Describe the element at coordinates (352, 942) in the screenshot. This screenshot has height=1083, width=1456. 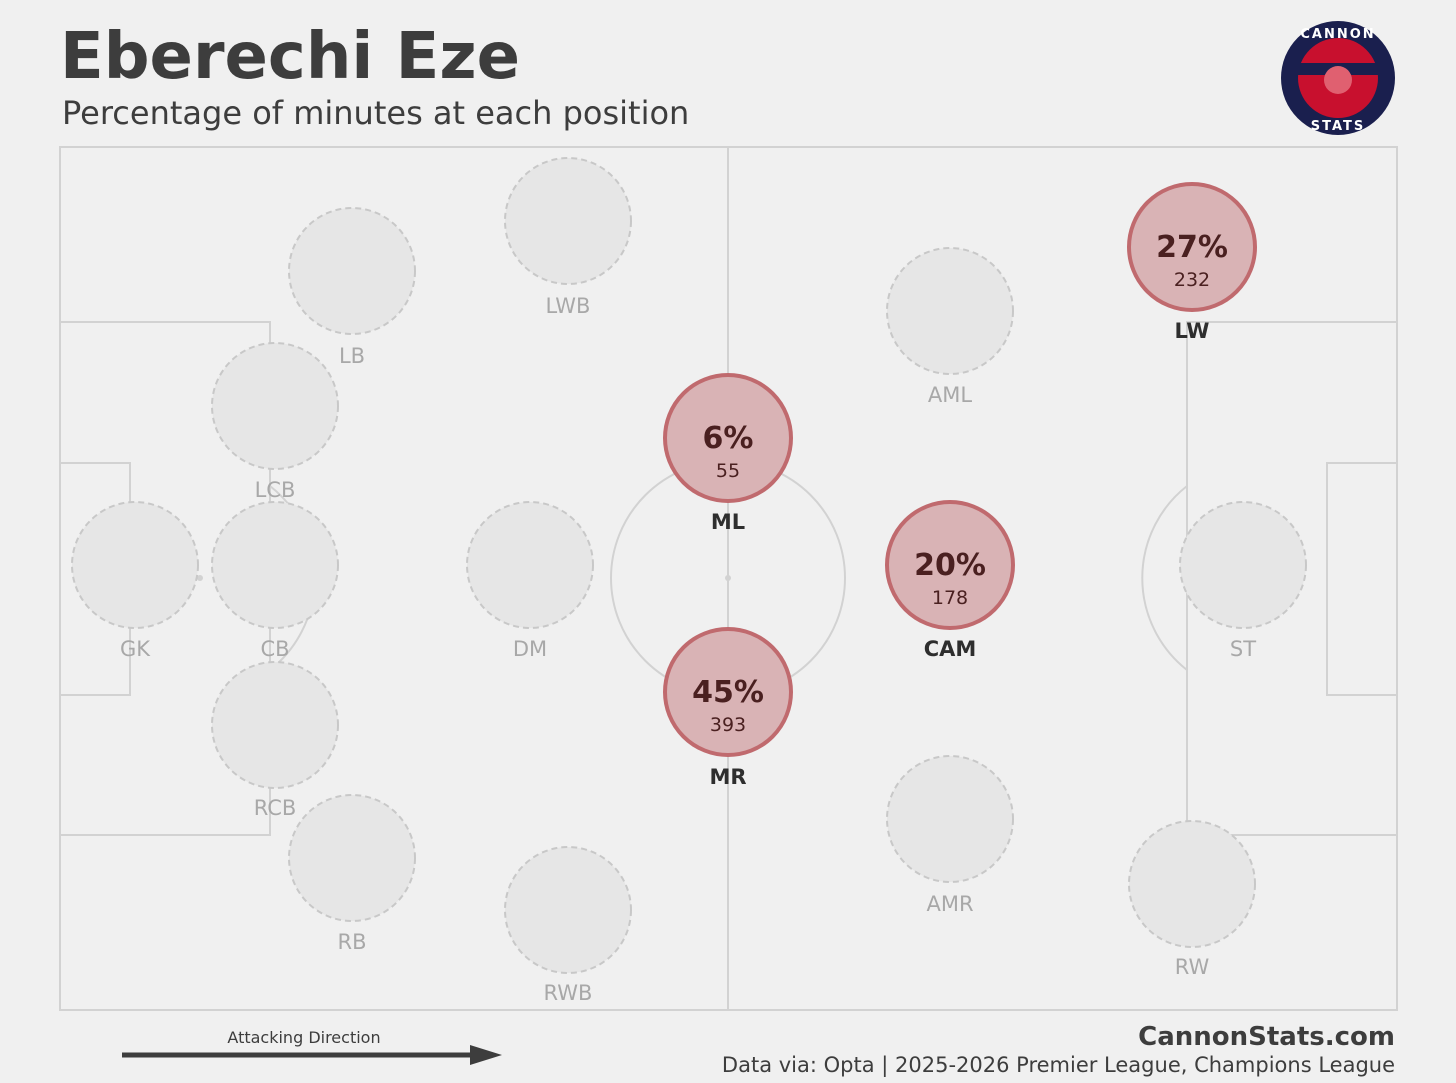
I see `position-label: RB` at that location.